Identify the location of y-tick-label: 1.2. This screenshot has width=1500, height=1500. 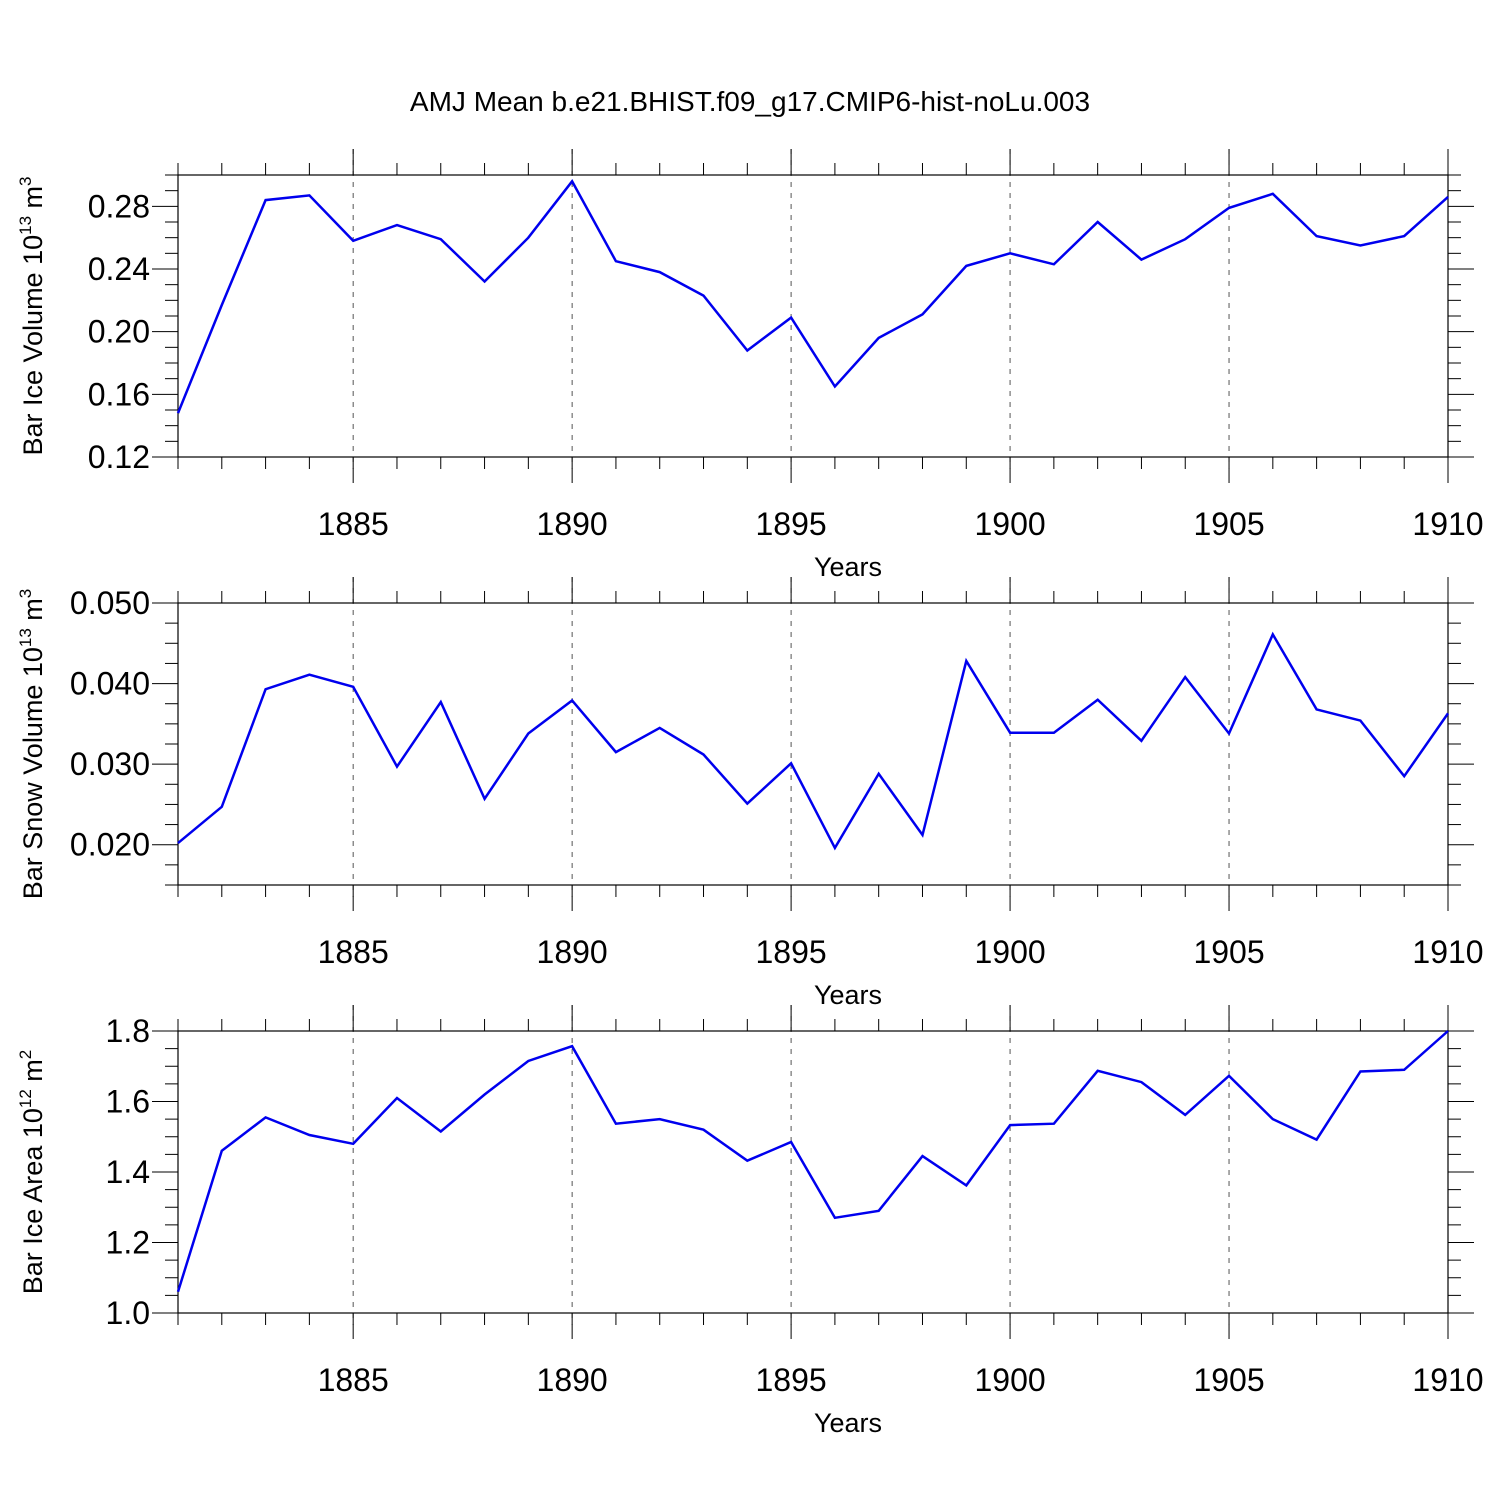
(128, 1243).